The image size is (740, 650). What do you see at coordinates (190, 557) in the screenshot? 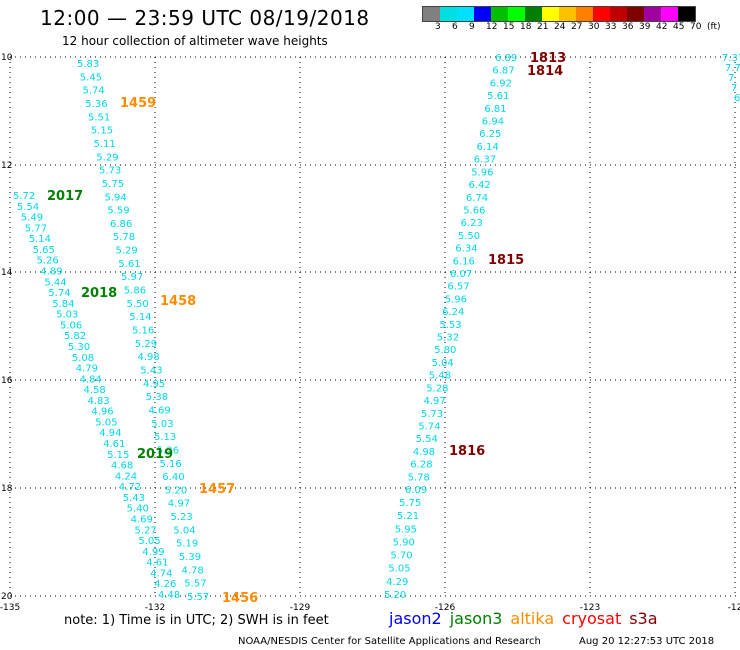
I see `altika-swh-value: 5.39` at bounding box center [190, 557].